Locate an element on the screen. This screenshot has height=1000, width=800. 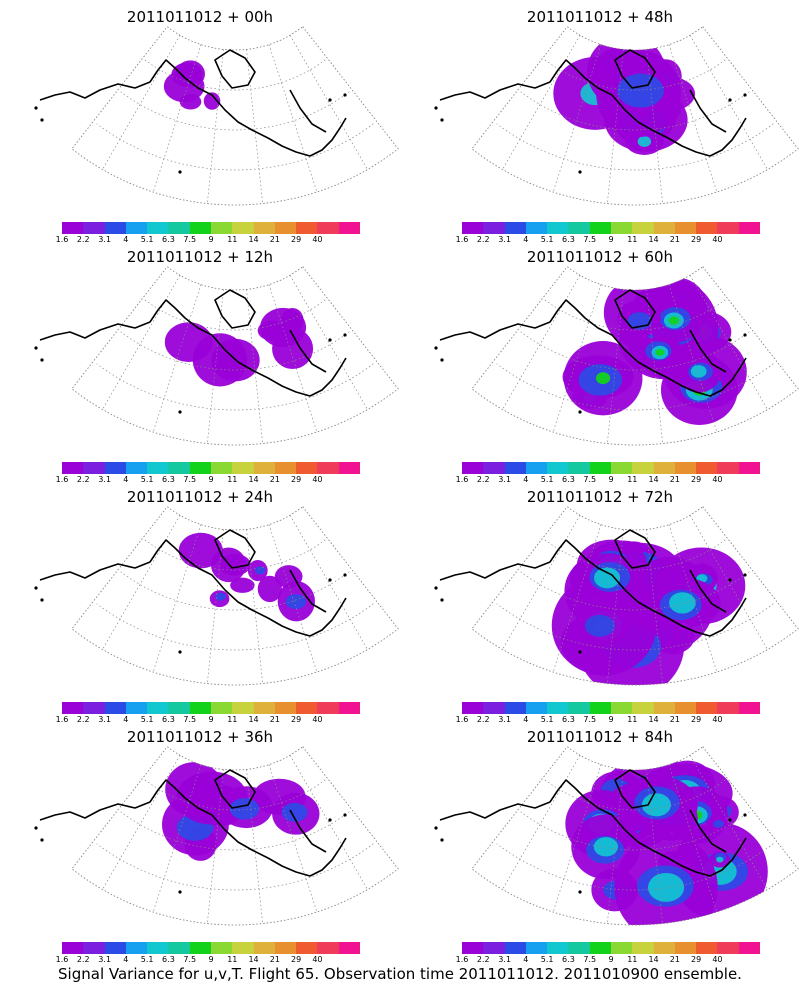
panel-title: 2011011012 + 24h is located at coordinates (200, 497).